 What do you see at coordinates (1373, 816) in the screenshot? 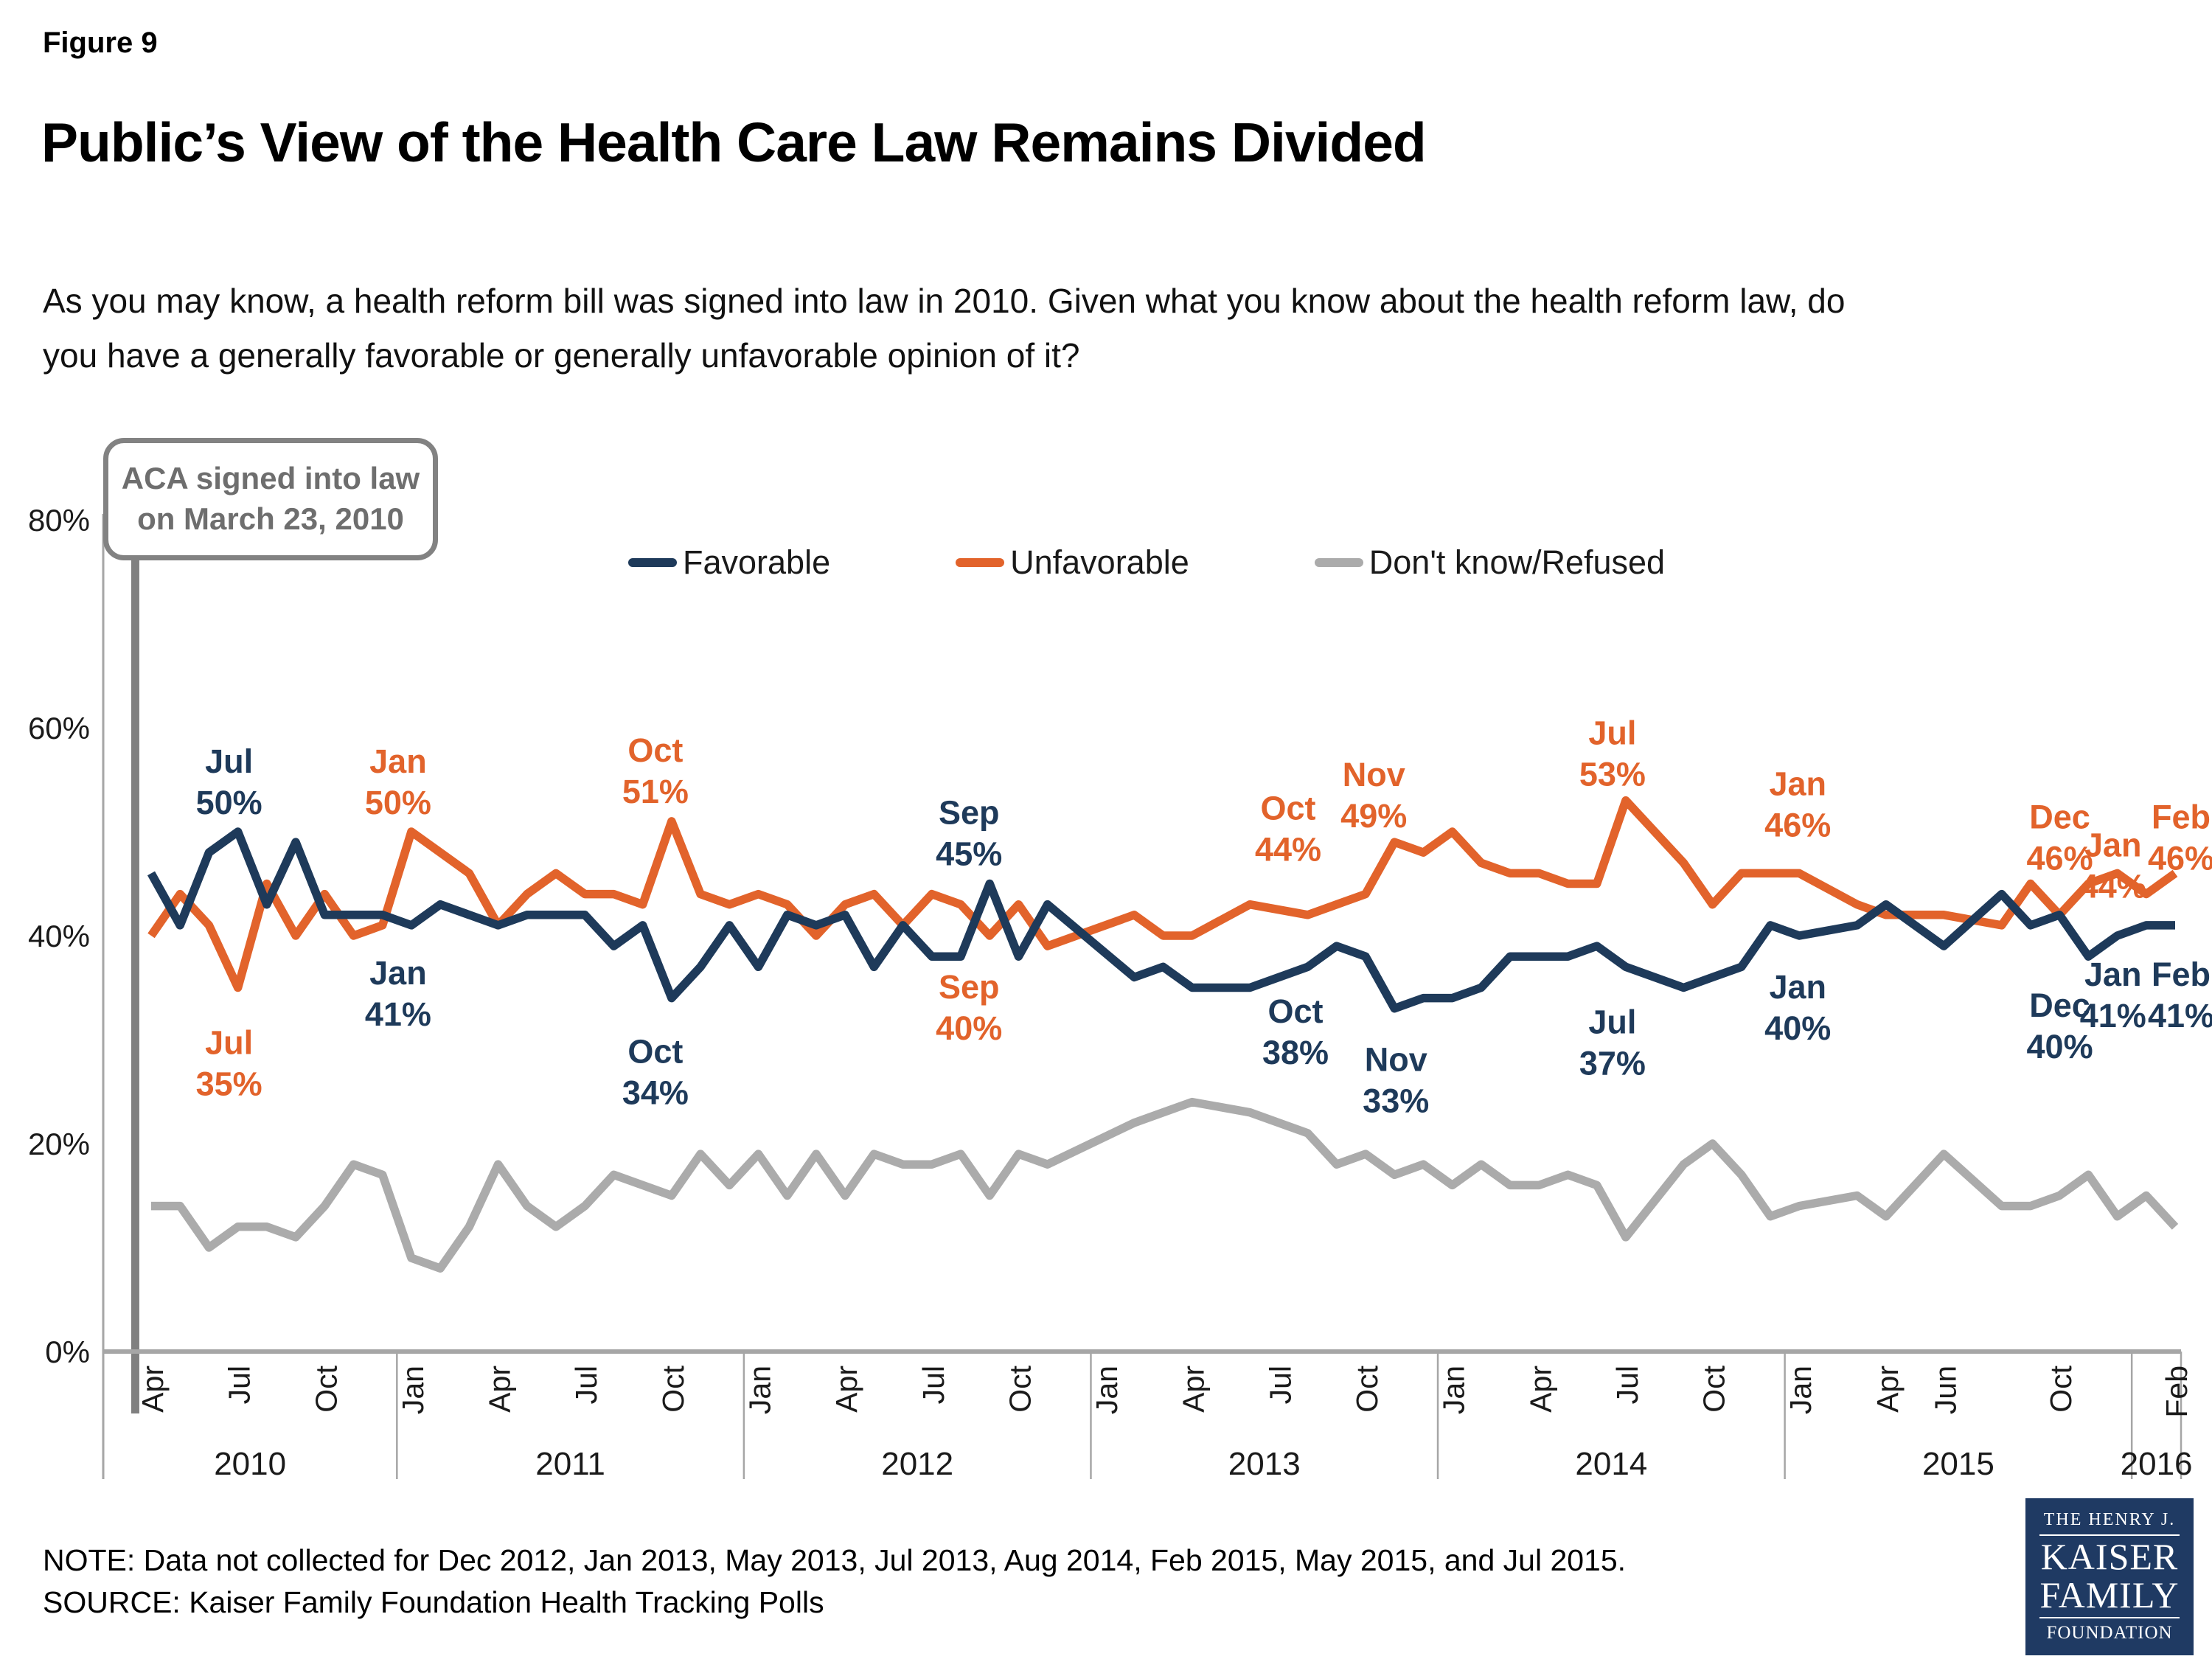
I see `annotation-text: 49%` at bounding box center [1373, 816].